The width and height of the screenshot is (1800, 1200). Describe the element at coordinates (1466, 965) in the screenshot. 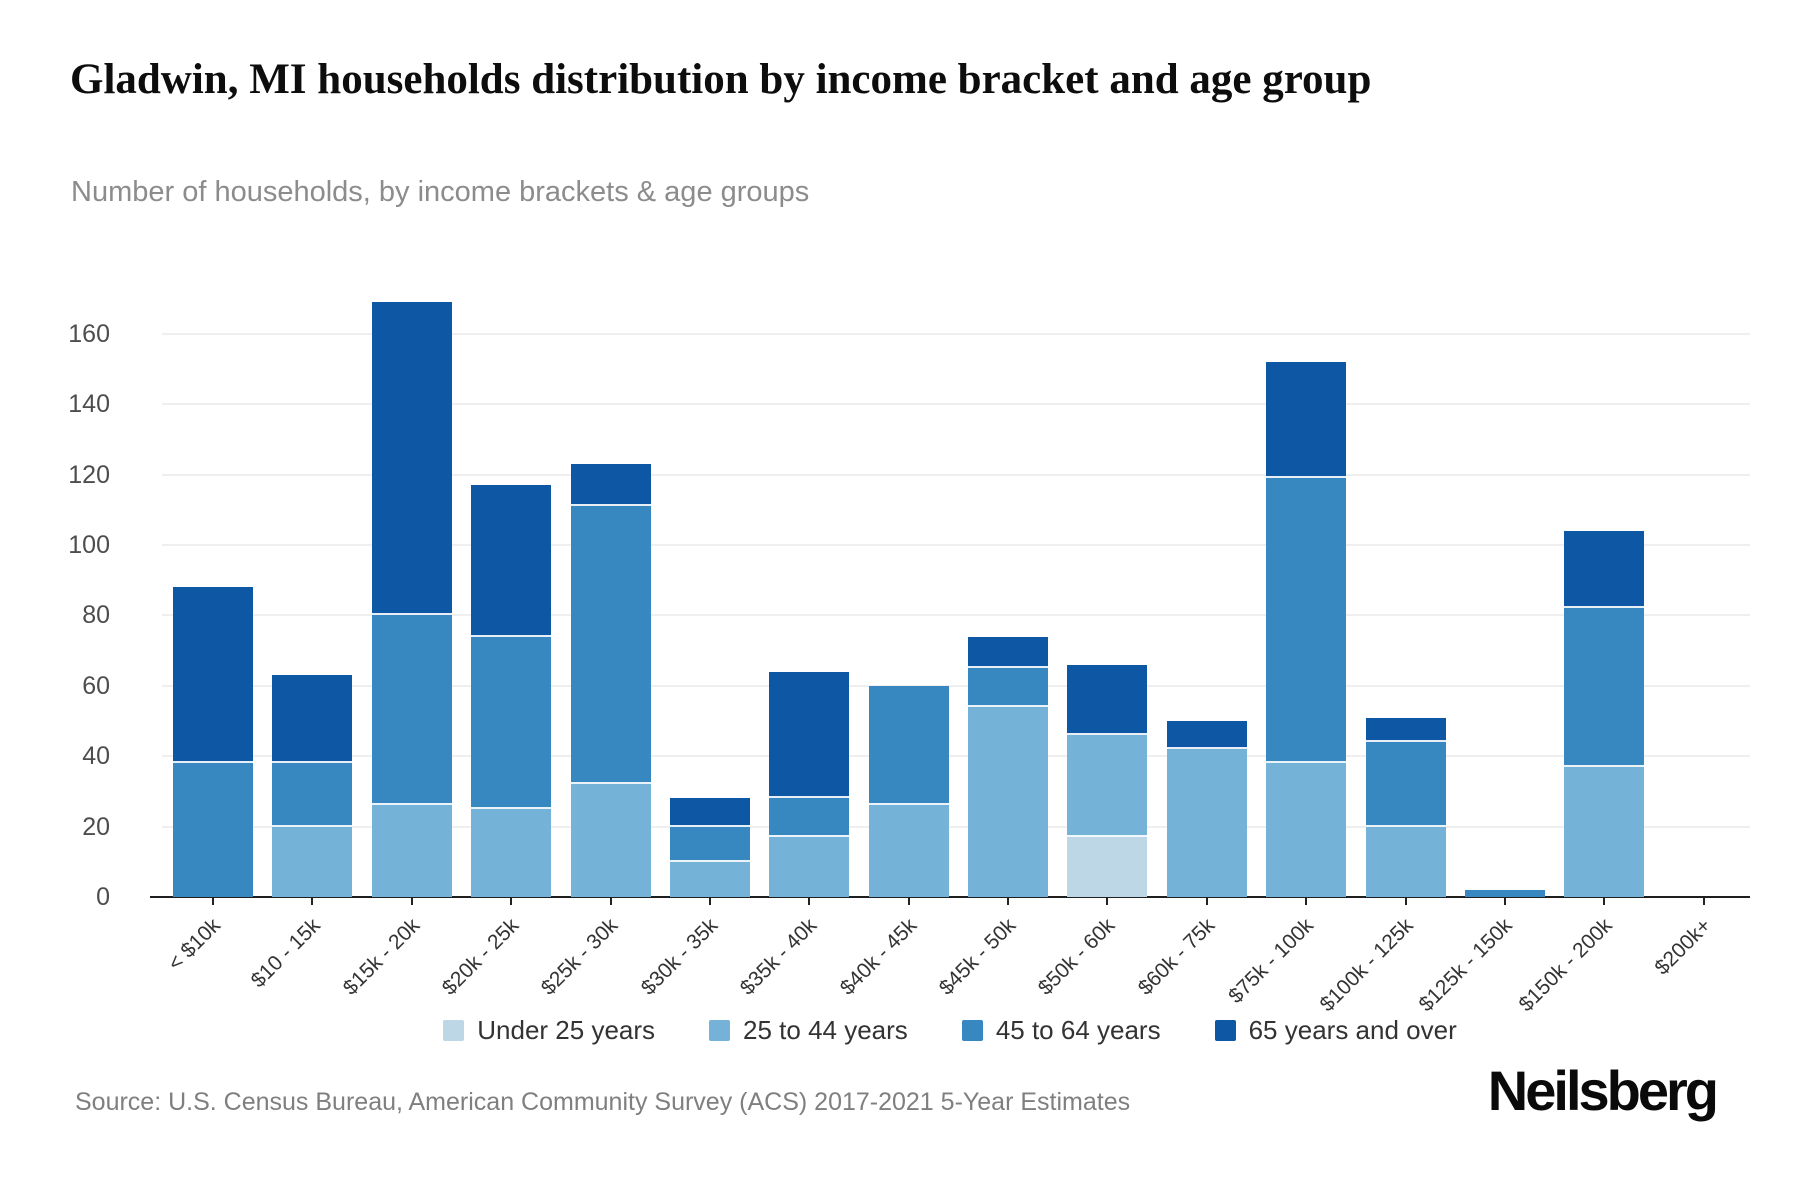

I see `x-tick-label: $125k - 150k` at that location.